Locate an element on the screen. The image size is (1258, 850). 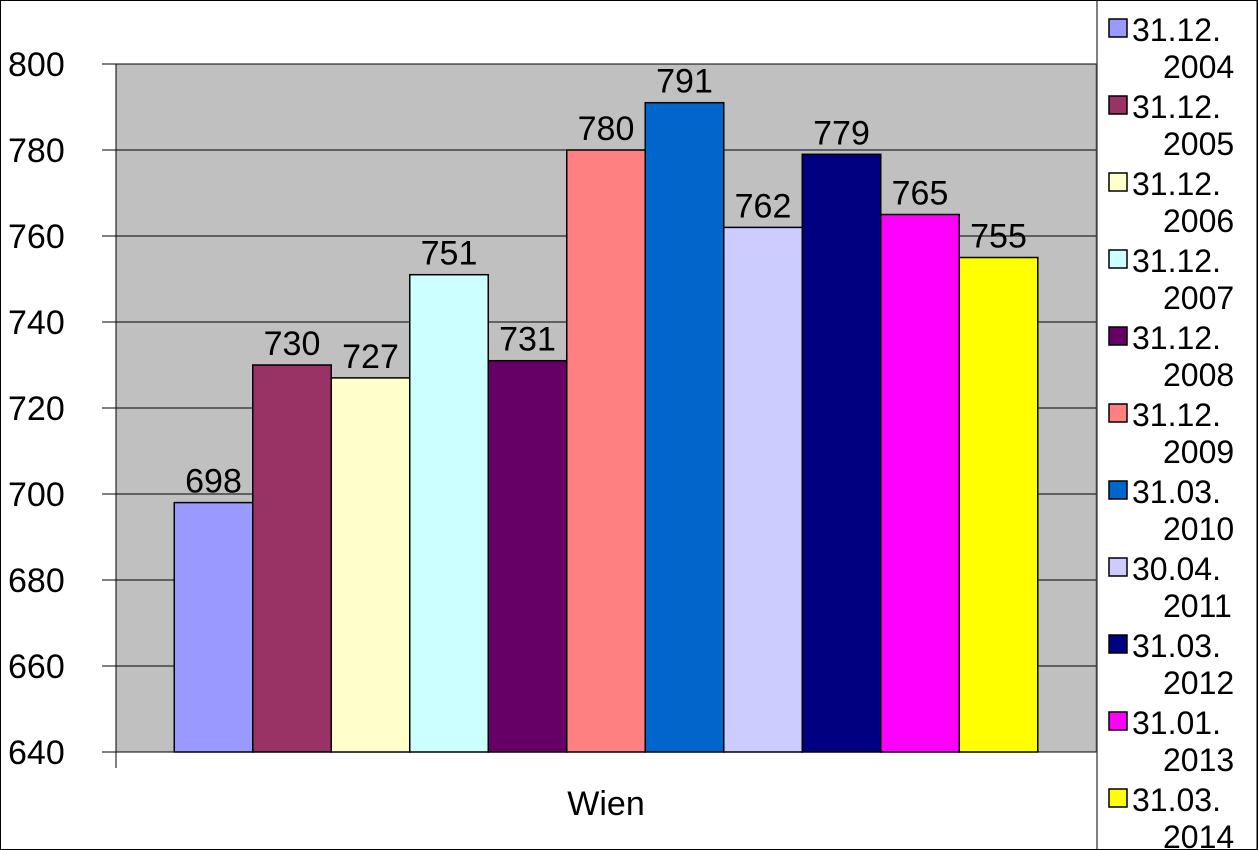
legend-box is located at coordinates (1177, 425).